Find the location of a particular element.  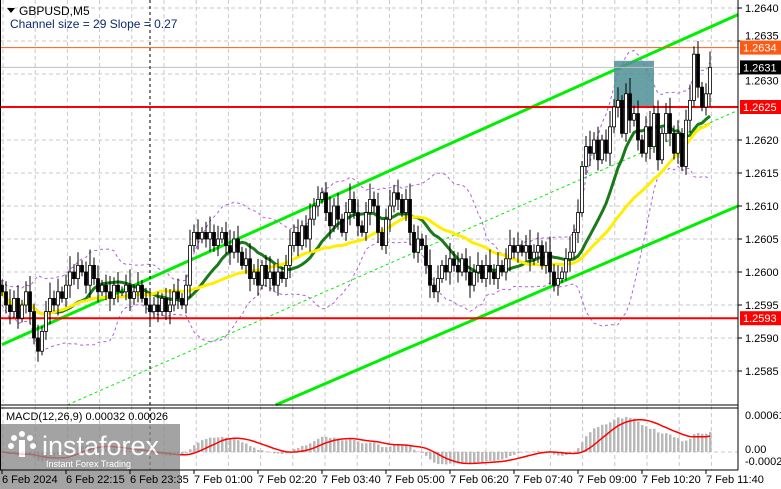

symbol-title: GBPUSD,M5 is located at coordinates (54, 11).